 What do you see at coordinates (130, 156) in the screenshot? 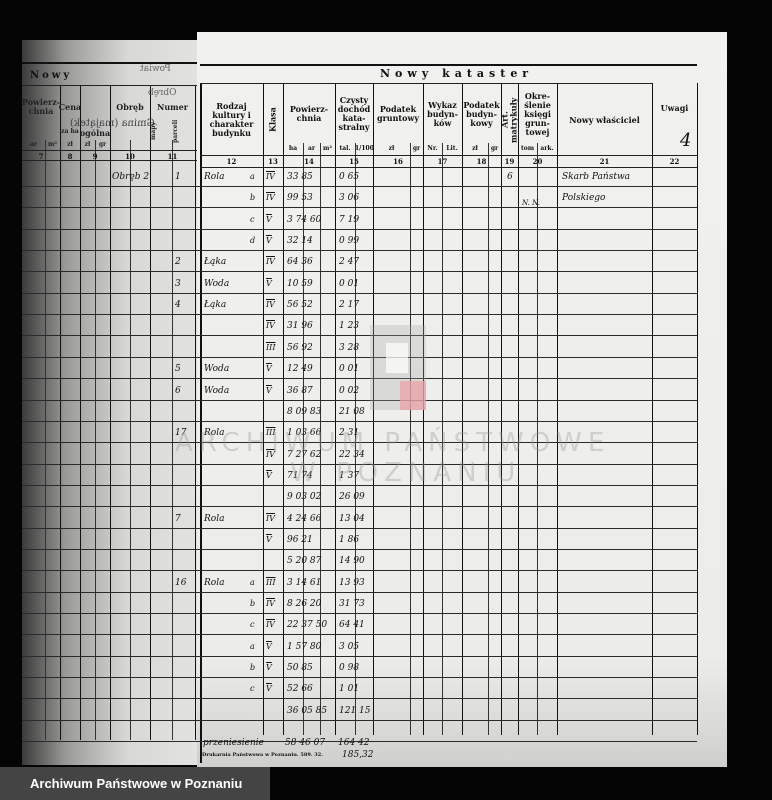
I see `left-column-number: 10` at bounding box center [130, 156].